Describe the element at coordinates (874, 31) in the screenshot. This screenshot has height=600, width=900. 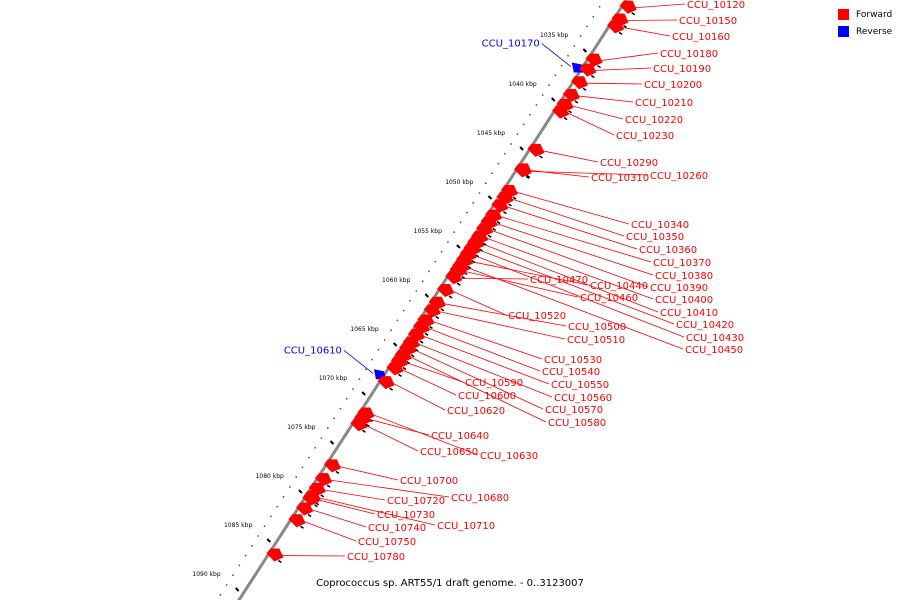
I see `legend-reverse-label: Reverse` at that location.